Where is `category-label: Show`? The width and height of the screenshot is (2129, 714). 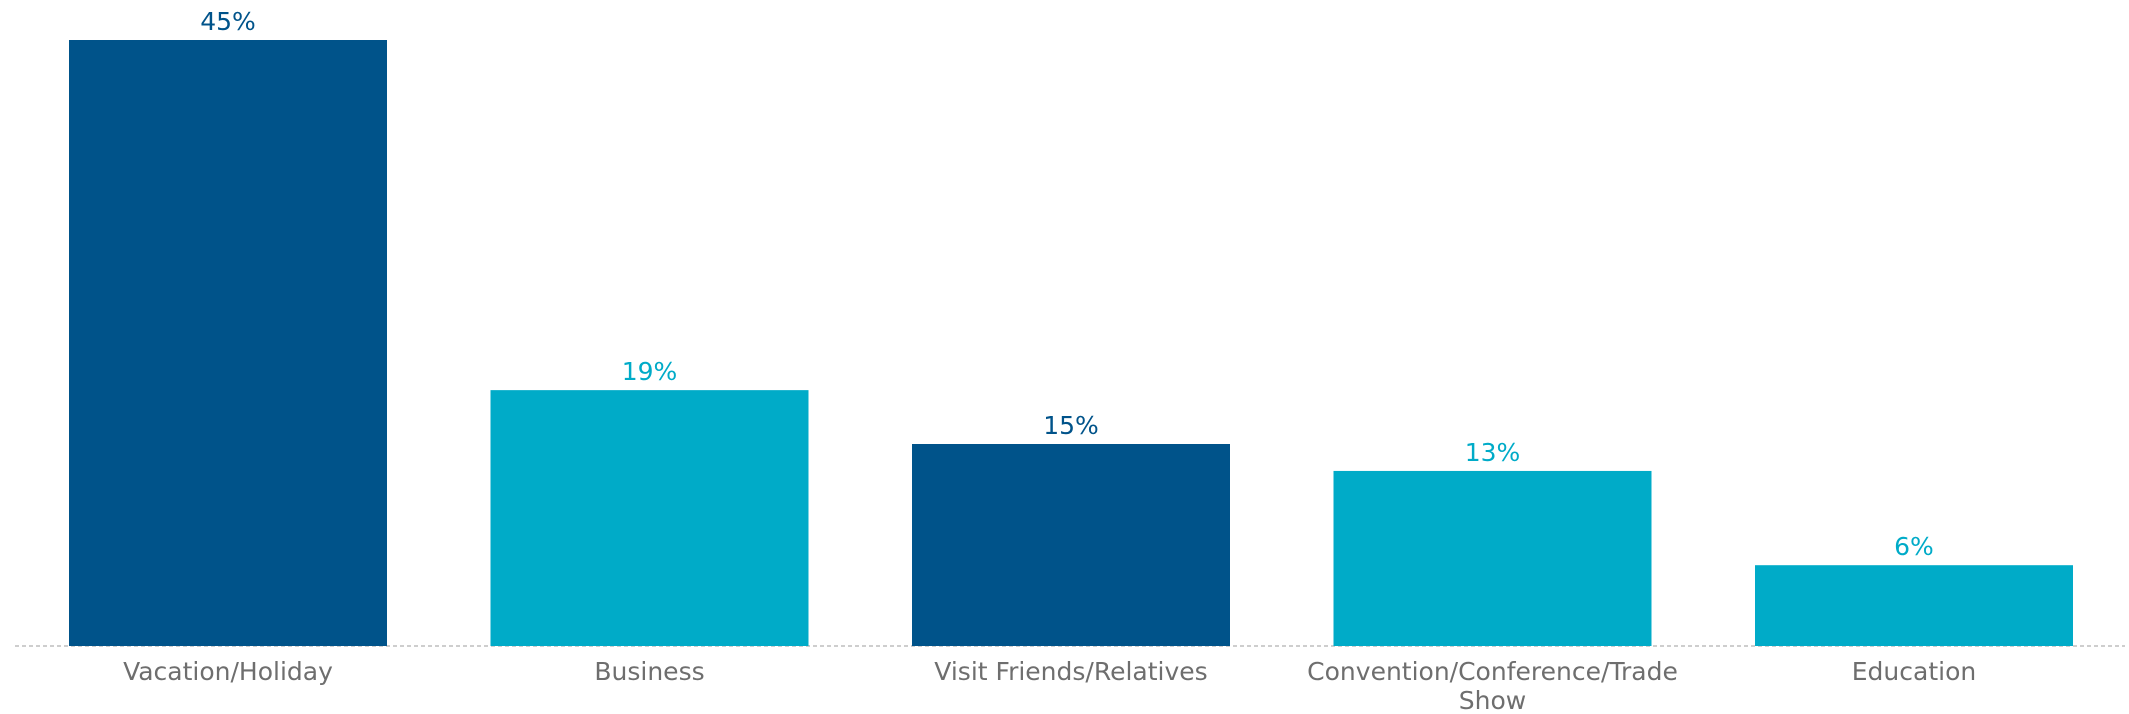 category-label: Show is located at coordinates (1492, 700).